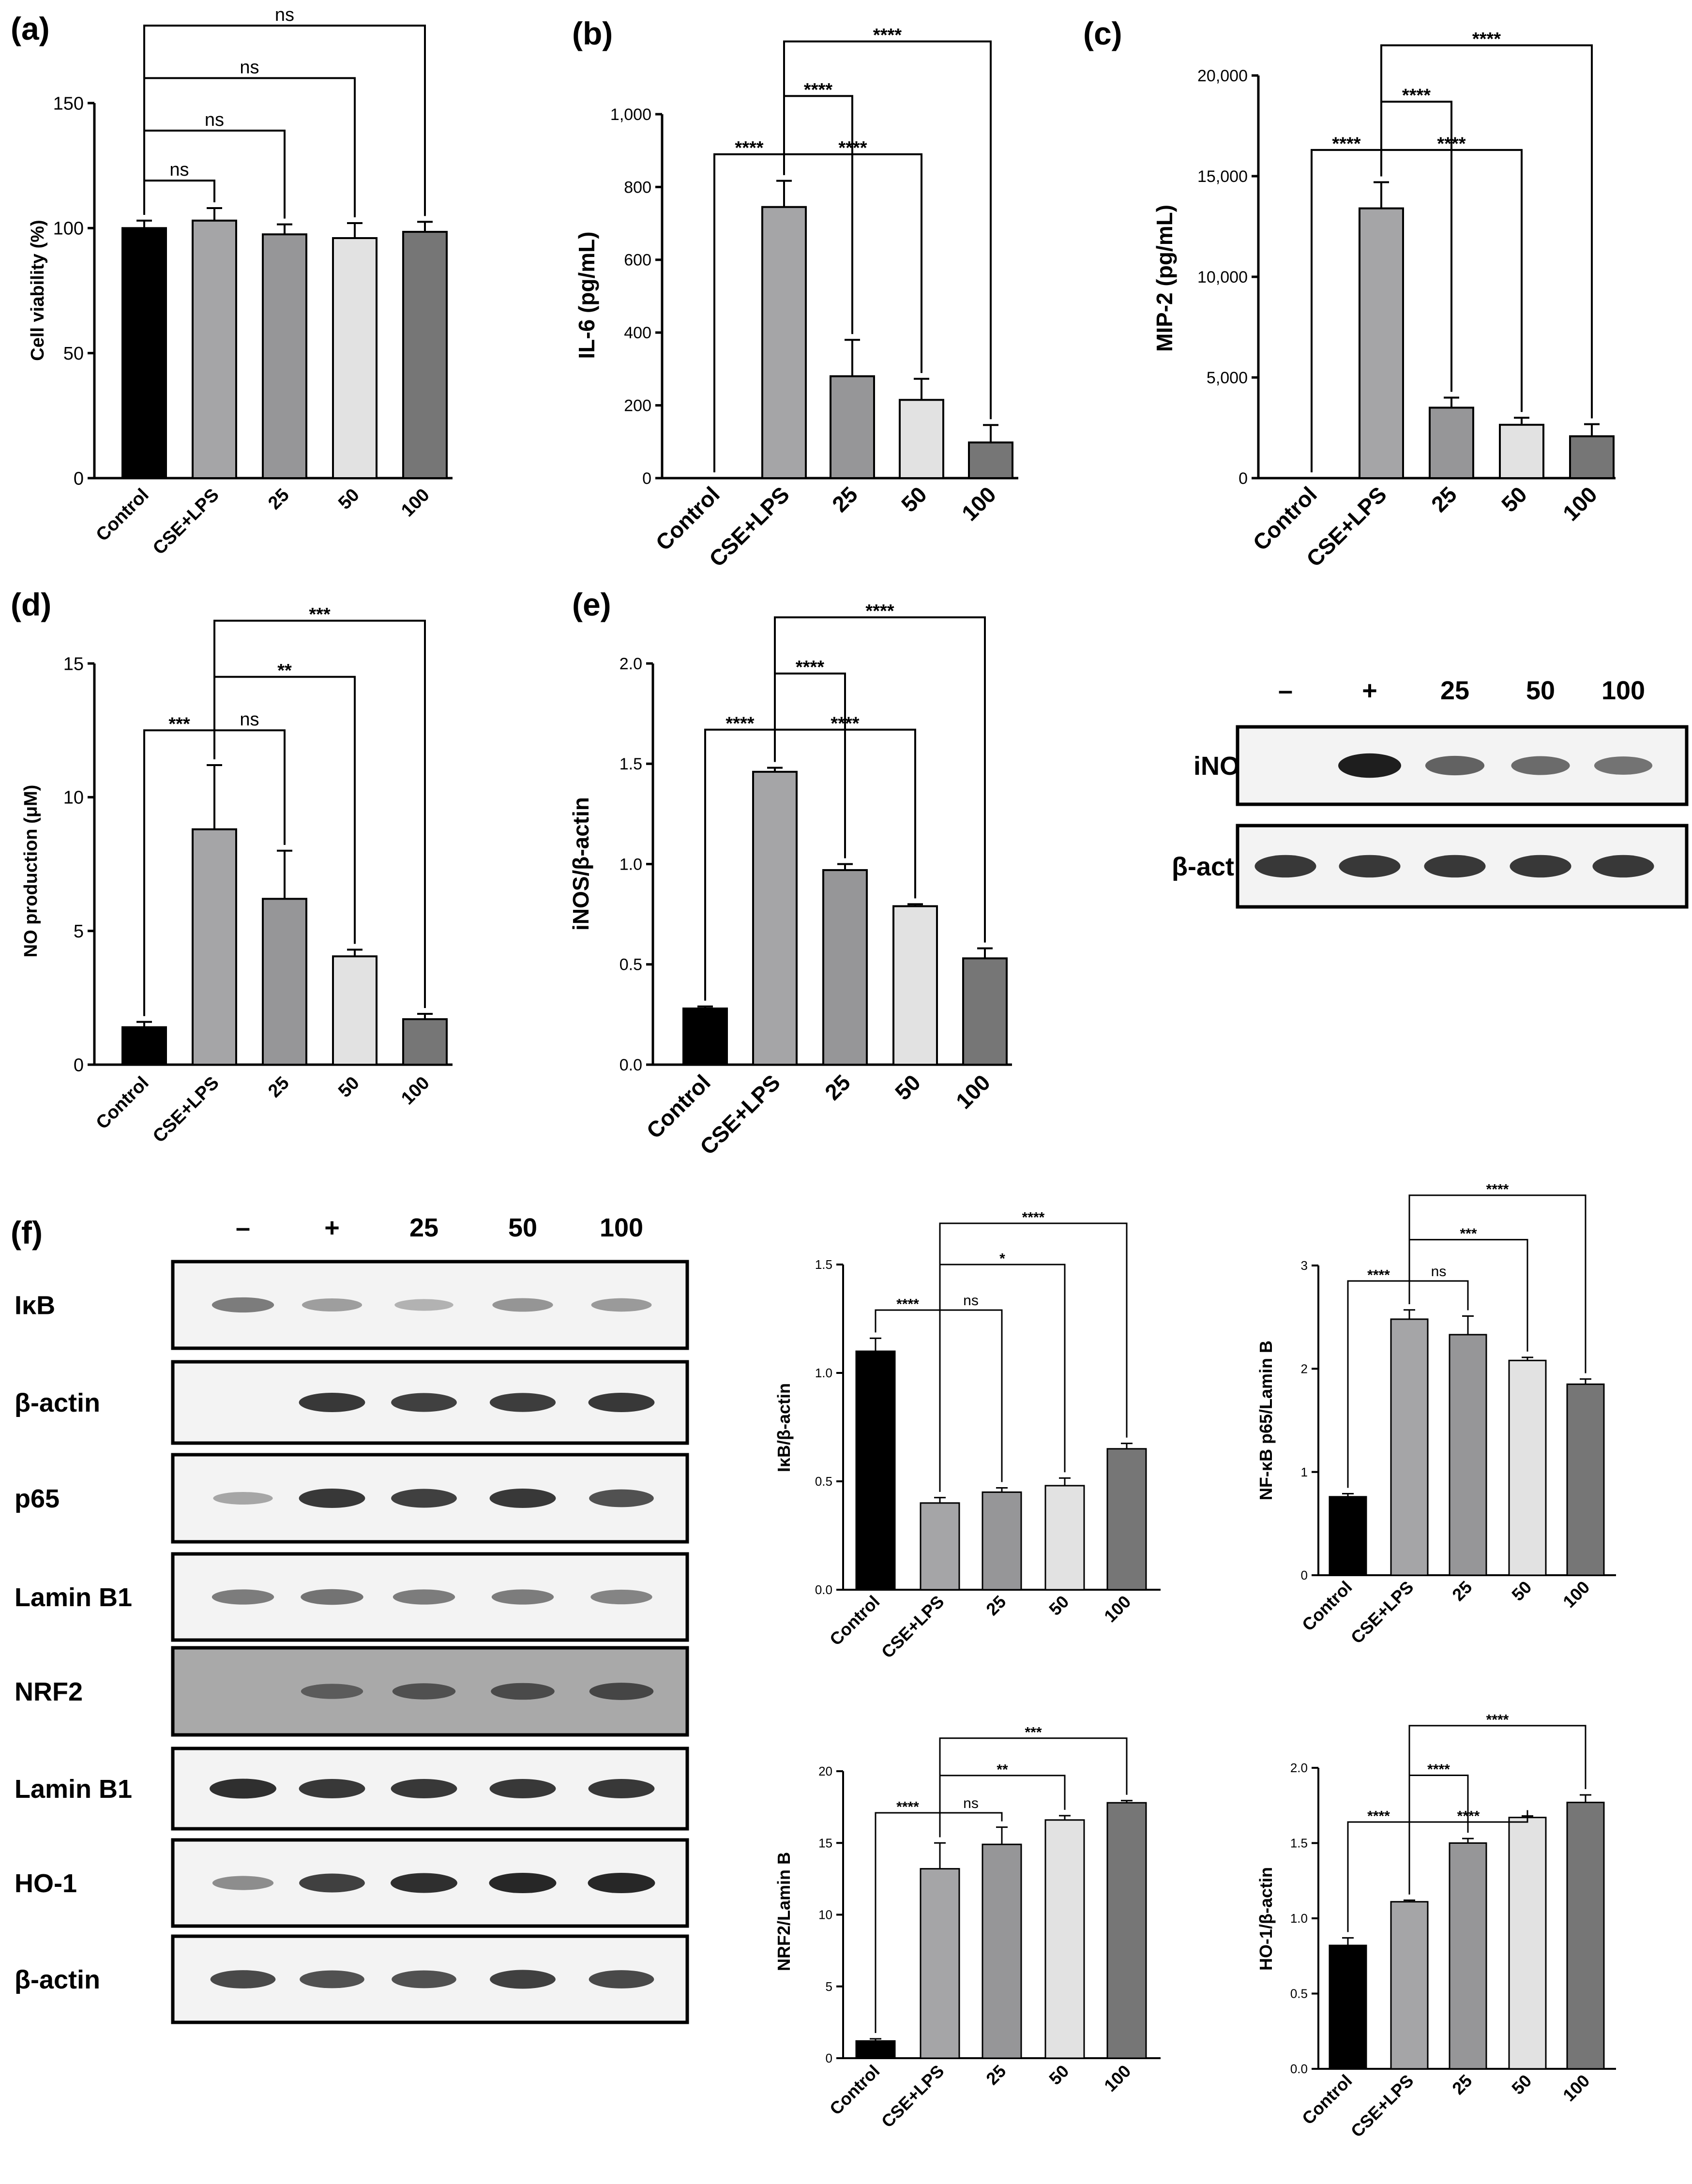 The width and height of the screenshot is (1692, 2184). What do you see at coordinates (823, 1265) in the screenshot?
I see `y-tick-label: 1.5` at bounding box center [823, 1265].